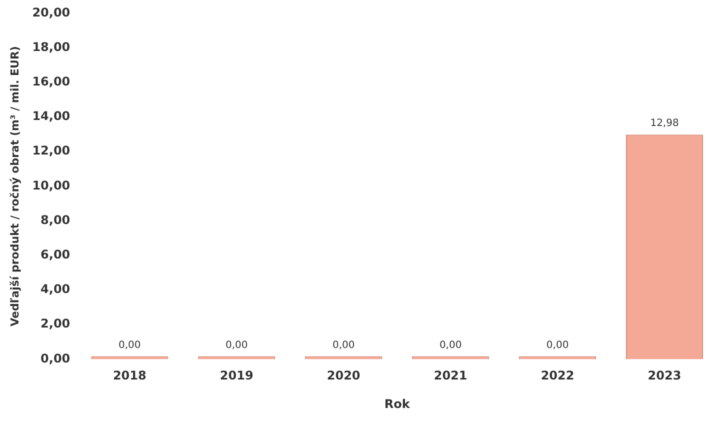  What do you see at coordinates (55, 219) in the screenshot?
I see `y-tick-label: 8,00` at bounding box center [55, 219].